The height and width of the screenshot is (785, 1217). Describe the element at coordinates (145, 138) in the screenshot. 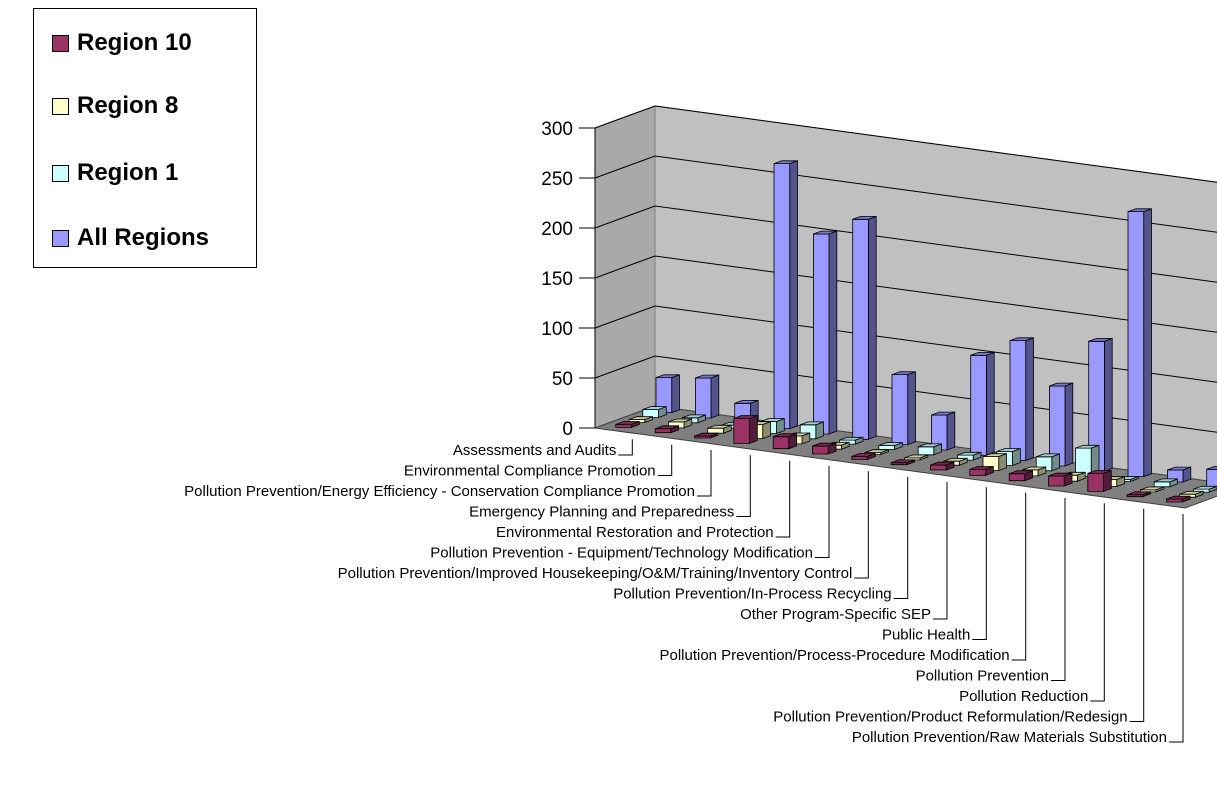

I see `legend: Region 10 Region 8 Region 1 All Regions` at that location.